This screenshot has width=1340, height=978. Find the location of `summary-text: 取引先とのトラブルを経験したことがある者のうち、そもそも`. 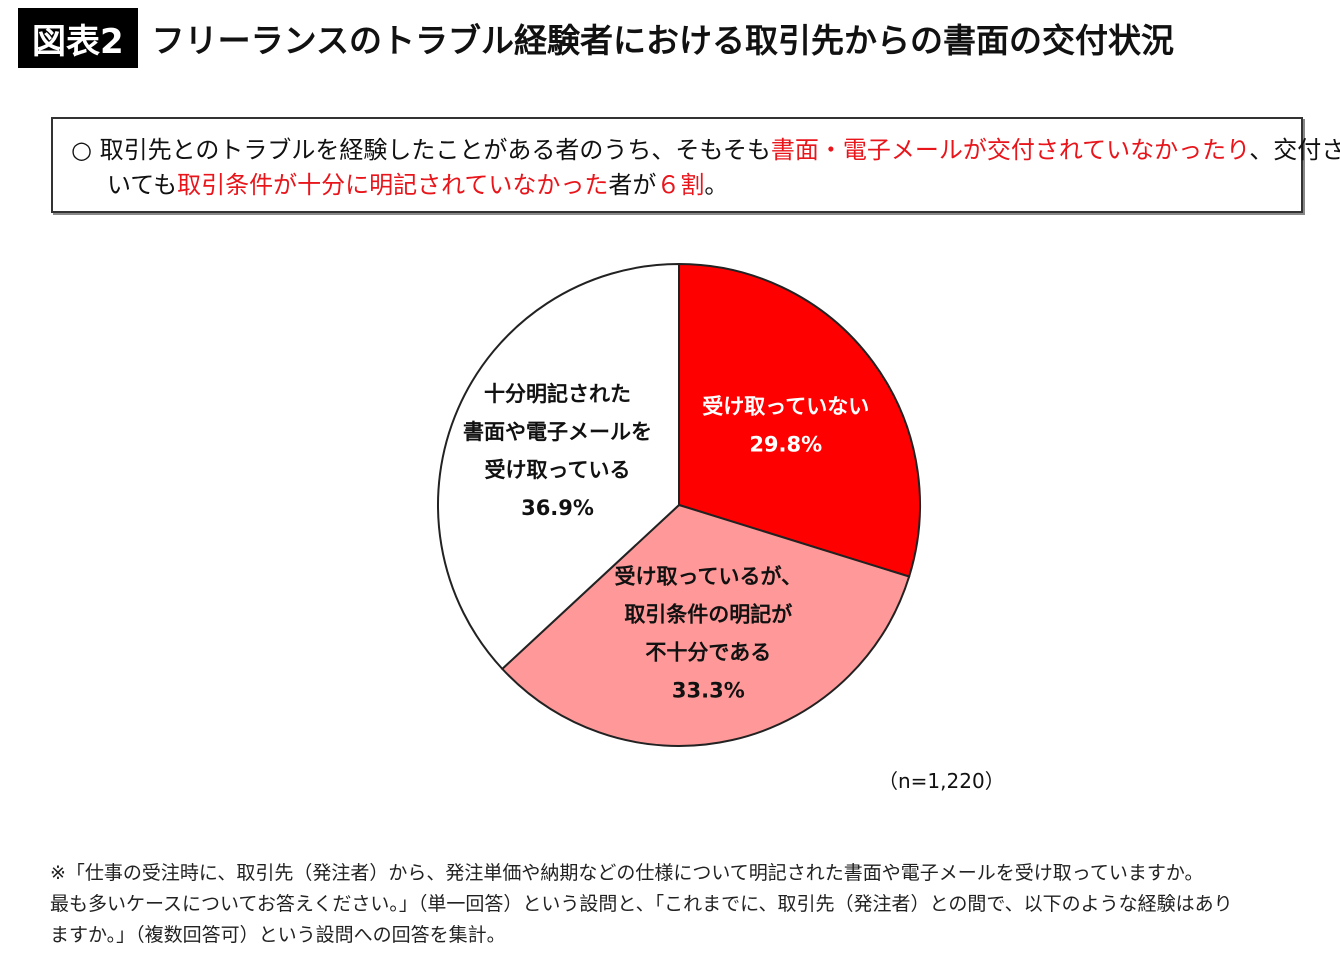

summary-text: 取引先とのトラブルを経験したことがある者のうち、そもそも is located at coordinates (435, 150).